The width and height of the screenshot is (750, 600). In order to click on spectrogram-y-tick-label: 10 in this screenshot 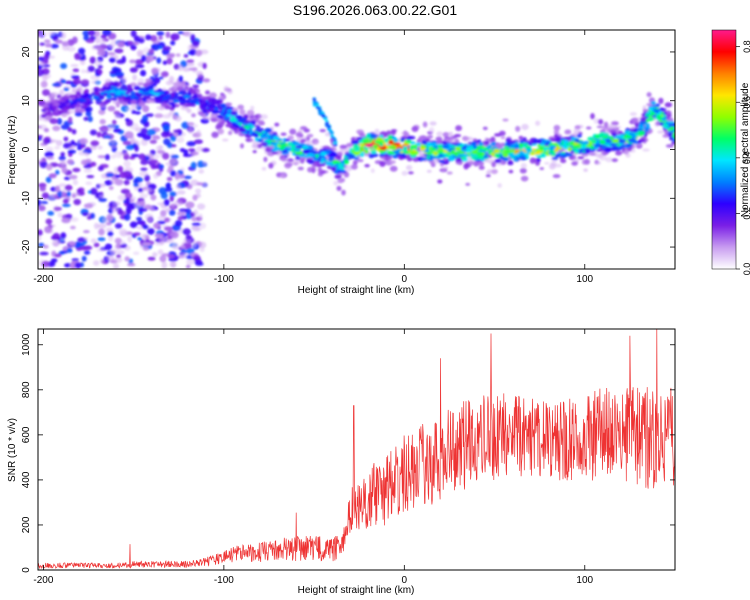, I will do `click(26, 101)`.